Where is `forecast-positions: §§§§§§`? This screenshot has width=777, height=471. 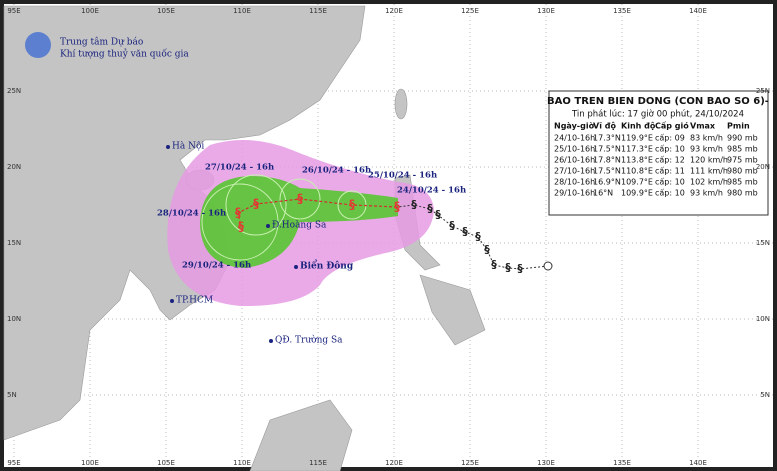 forecast-positions: §§§§§§ is located at coordinates (317, 213).